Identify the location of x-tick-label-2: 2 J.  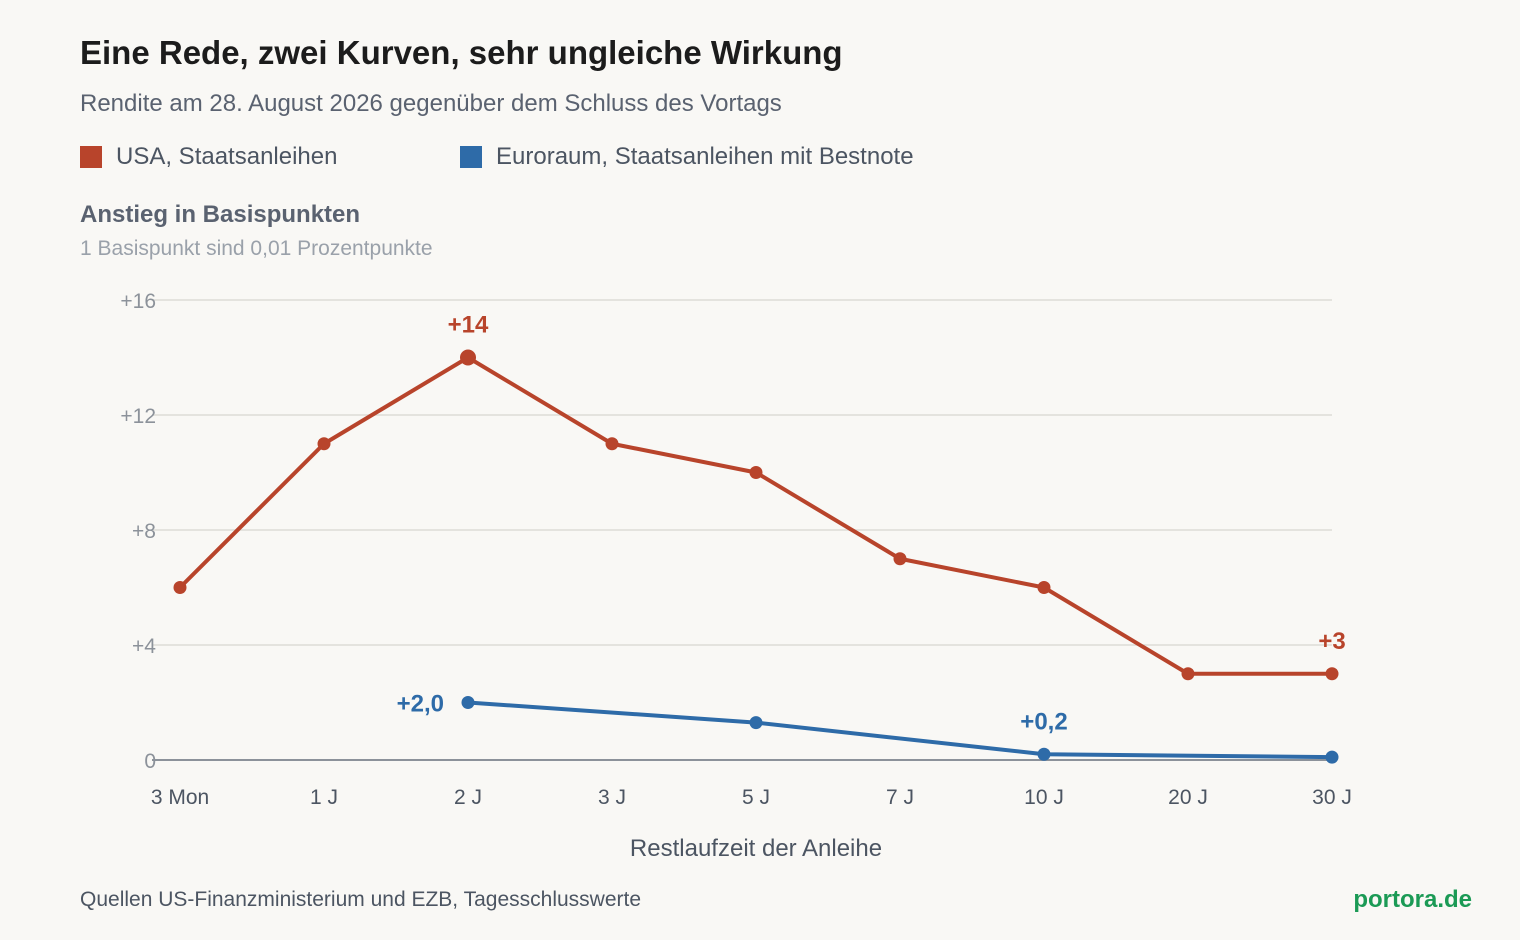
(468, 797).